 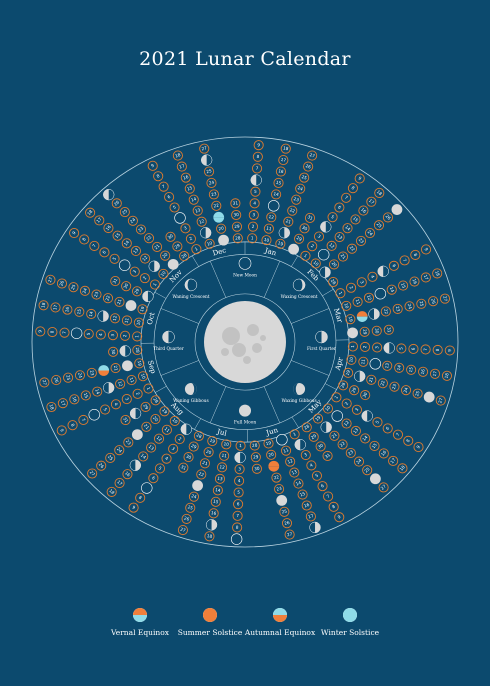 What do you see at coordinates (208, 452) in the screenshot?
I see `svg-text: 20` at bounding box center [208, 452].